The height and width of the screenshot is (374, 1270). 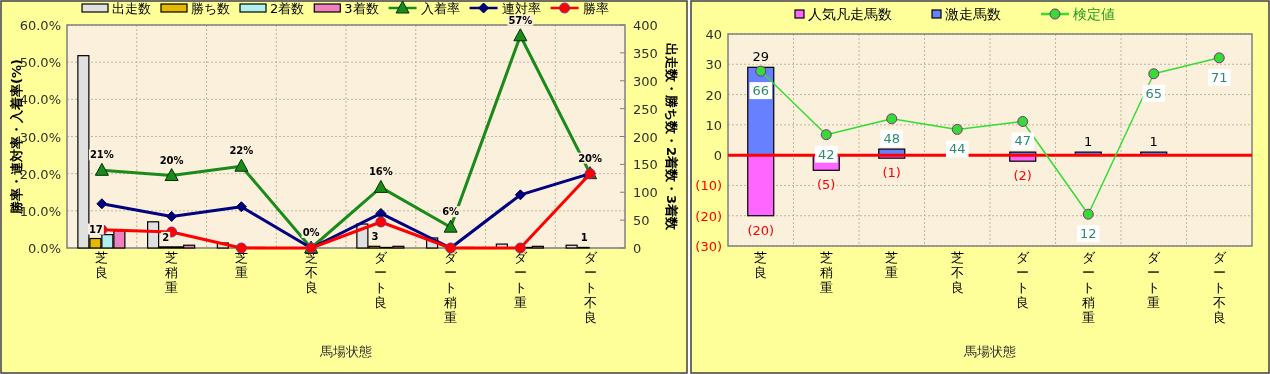 What do you see at coordinates (713, 65) in the screenshot?
I see `y-tick-label: 30` at bounding box center [713, 65].